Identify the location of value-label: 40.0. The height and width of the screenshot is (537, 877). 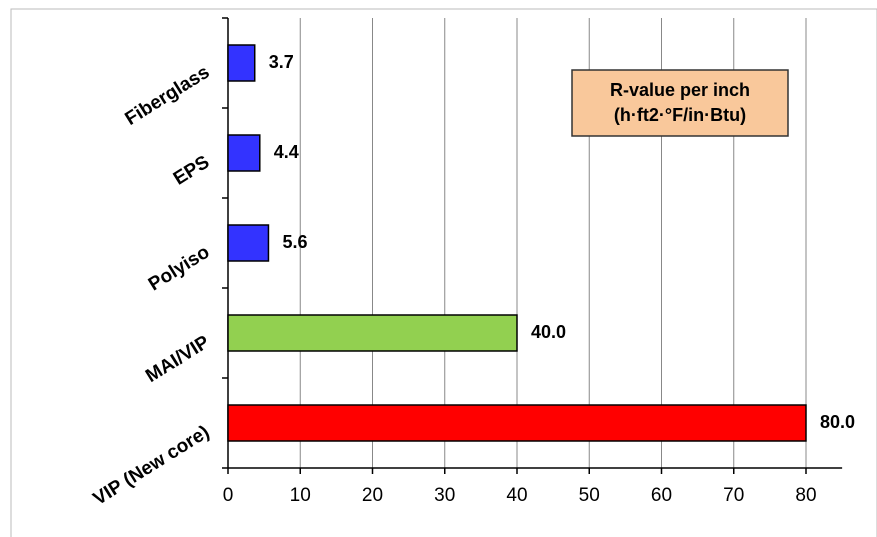
(548, 332).